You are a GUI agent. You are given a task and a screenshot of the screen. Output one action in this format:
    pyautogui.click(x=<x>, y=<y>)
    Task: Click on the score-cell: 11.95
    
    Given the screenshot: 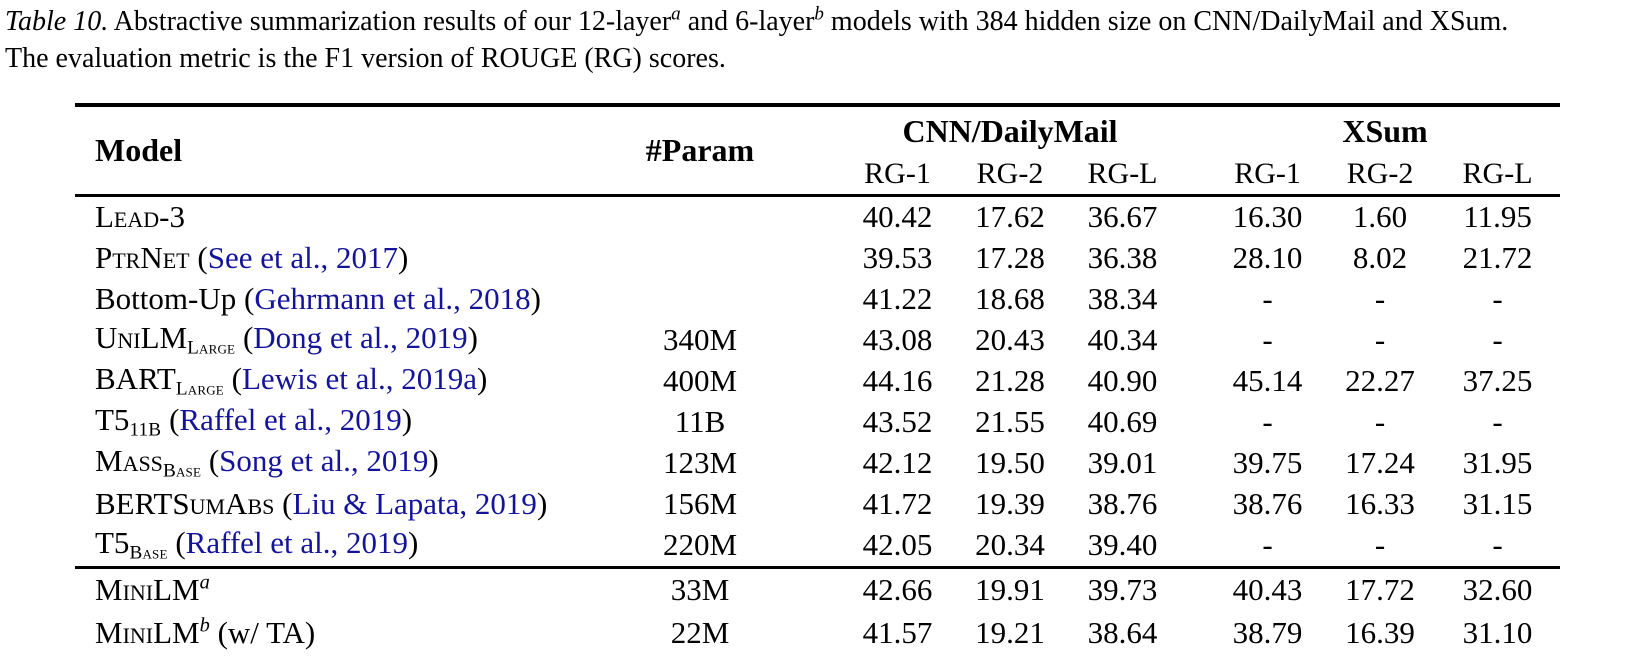 What is the action you would take?
    pyautogui.click(x=1497, y=216)
    